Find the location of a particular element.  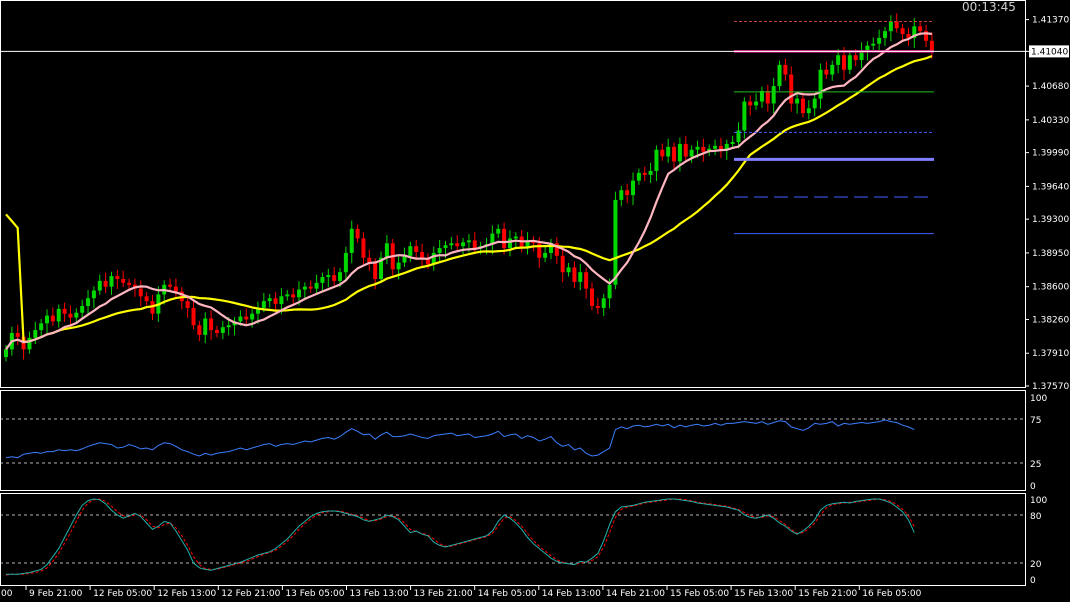

current-price-label: 1.41040 is located at coordinates (1049, 52).